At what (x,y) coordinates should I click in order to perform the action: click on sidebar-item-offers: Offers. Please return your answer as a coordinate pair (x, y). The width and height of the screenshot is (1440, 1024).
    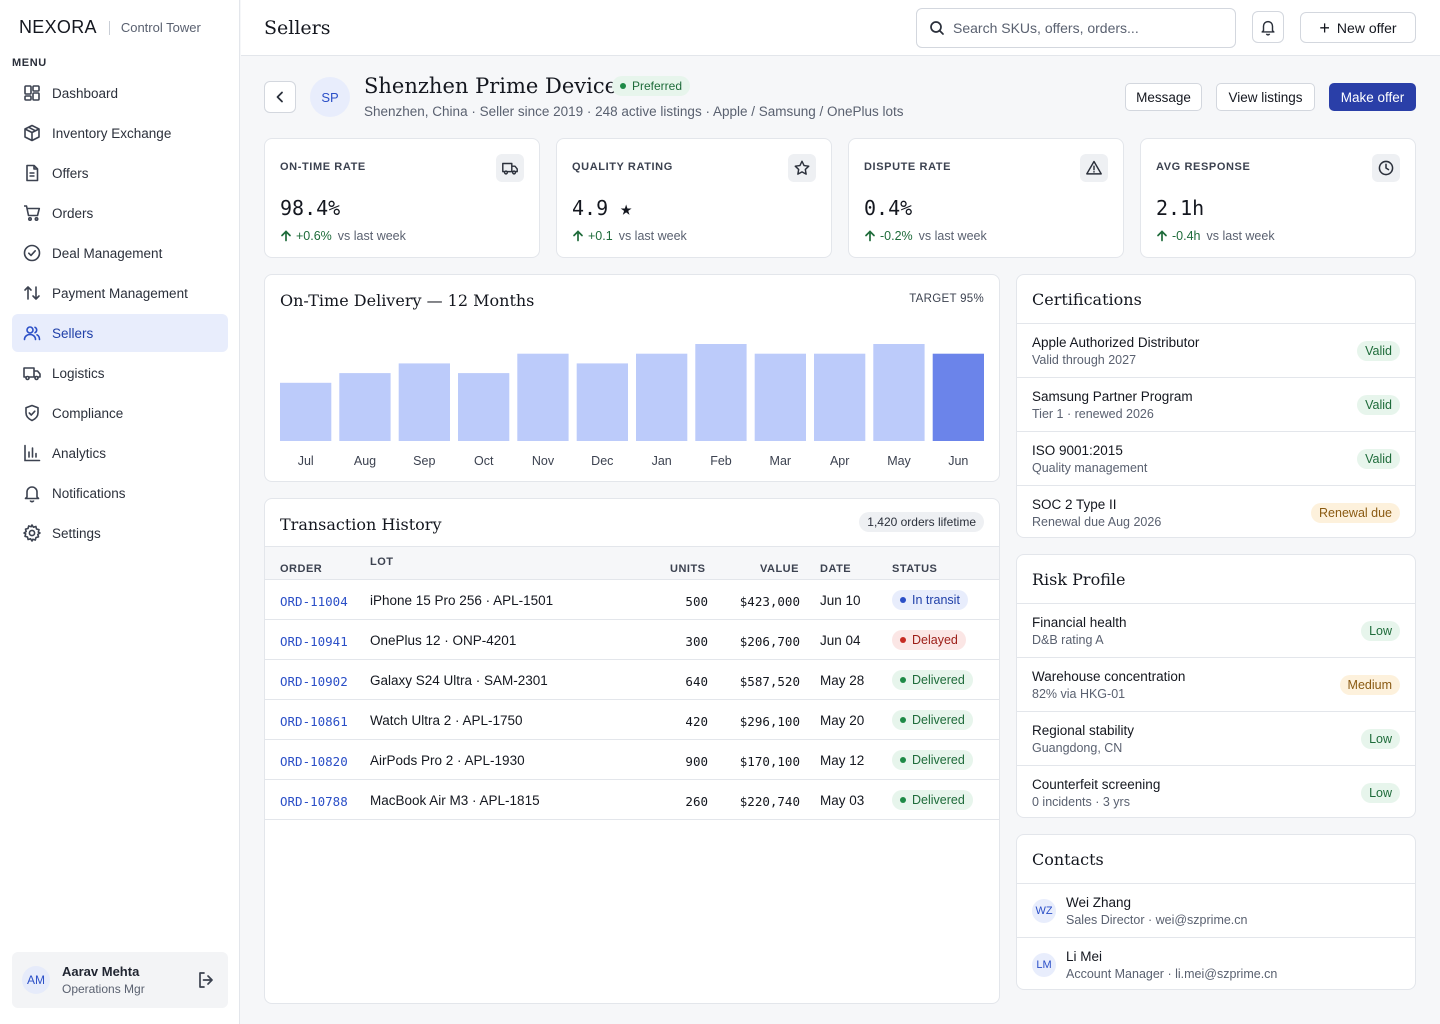
    Looking at the image, I should click on (120, 173).